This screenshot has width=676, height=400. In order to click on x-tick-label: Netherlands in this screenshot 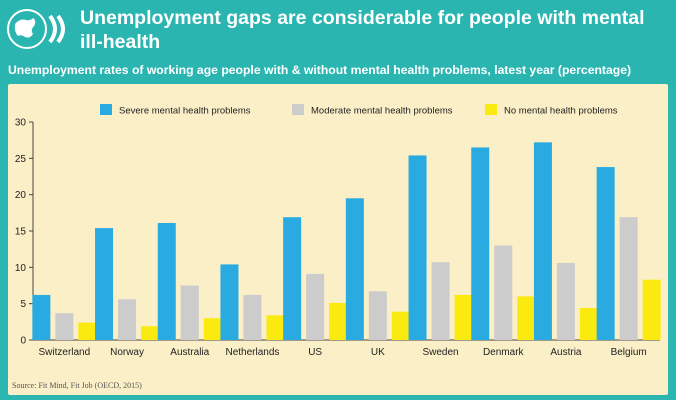, I will do `click(252, 352)`.